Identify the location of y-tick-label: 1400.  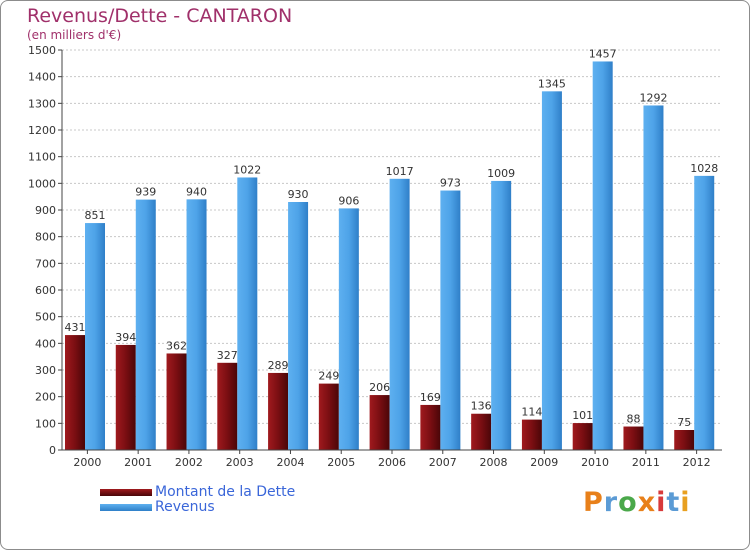
(42, 77).